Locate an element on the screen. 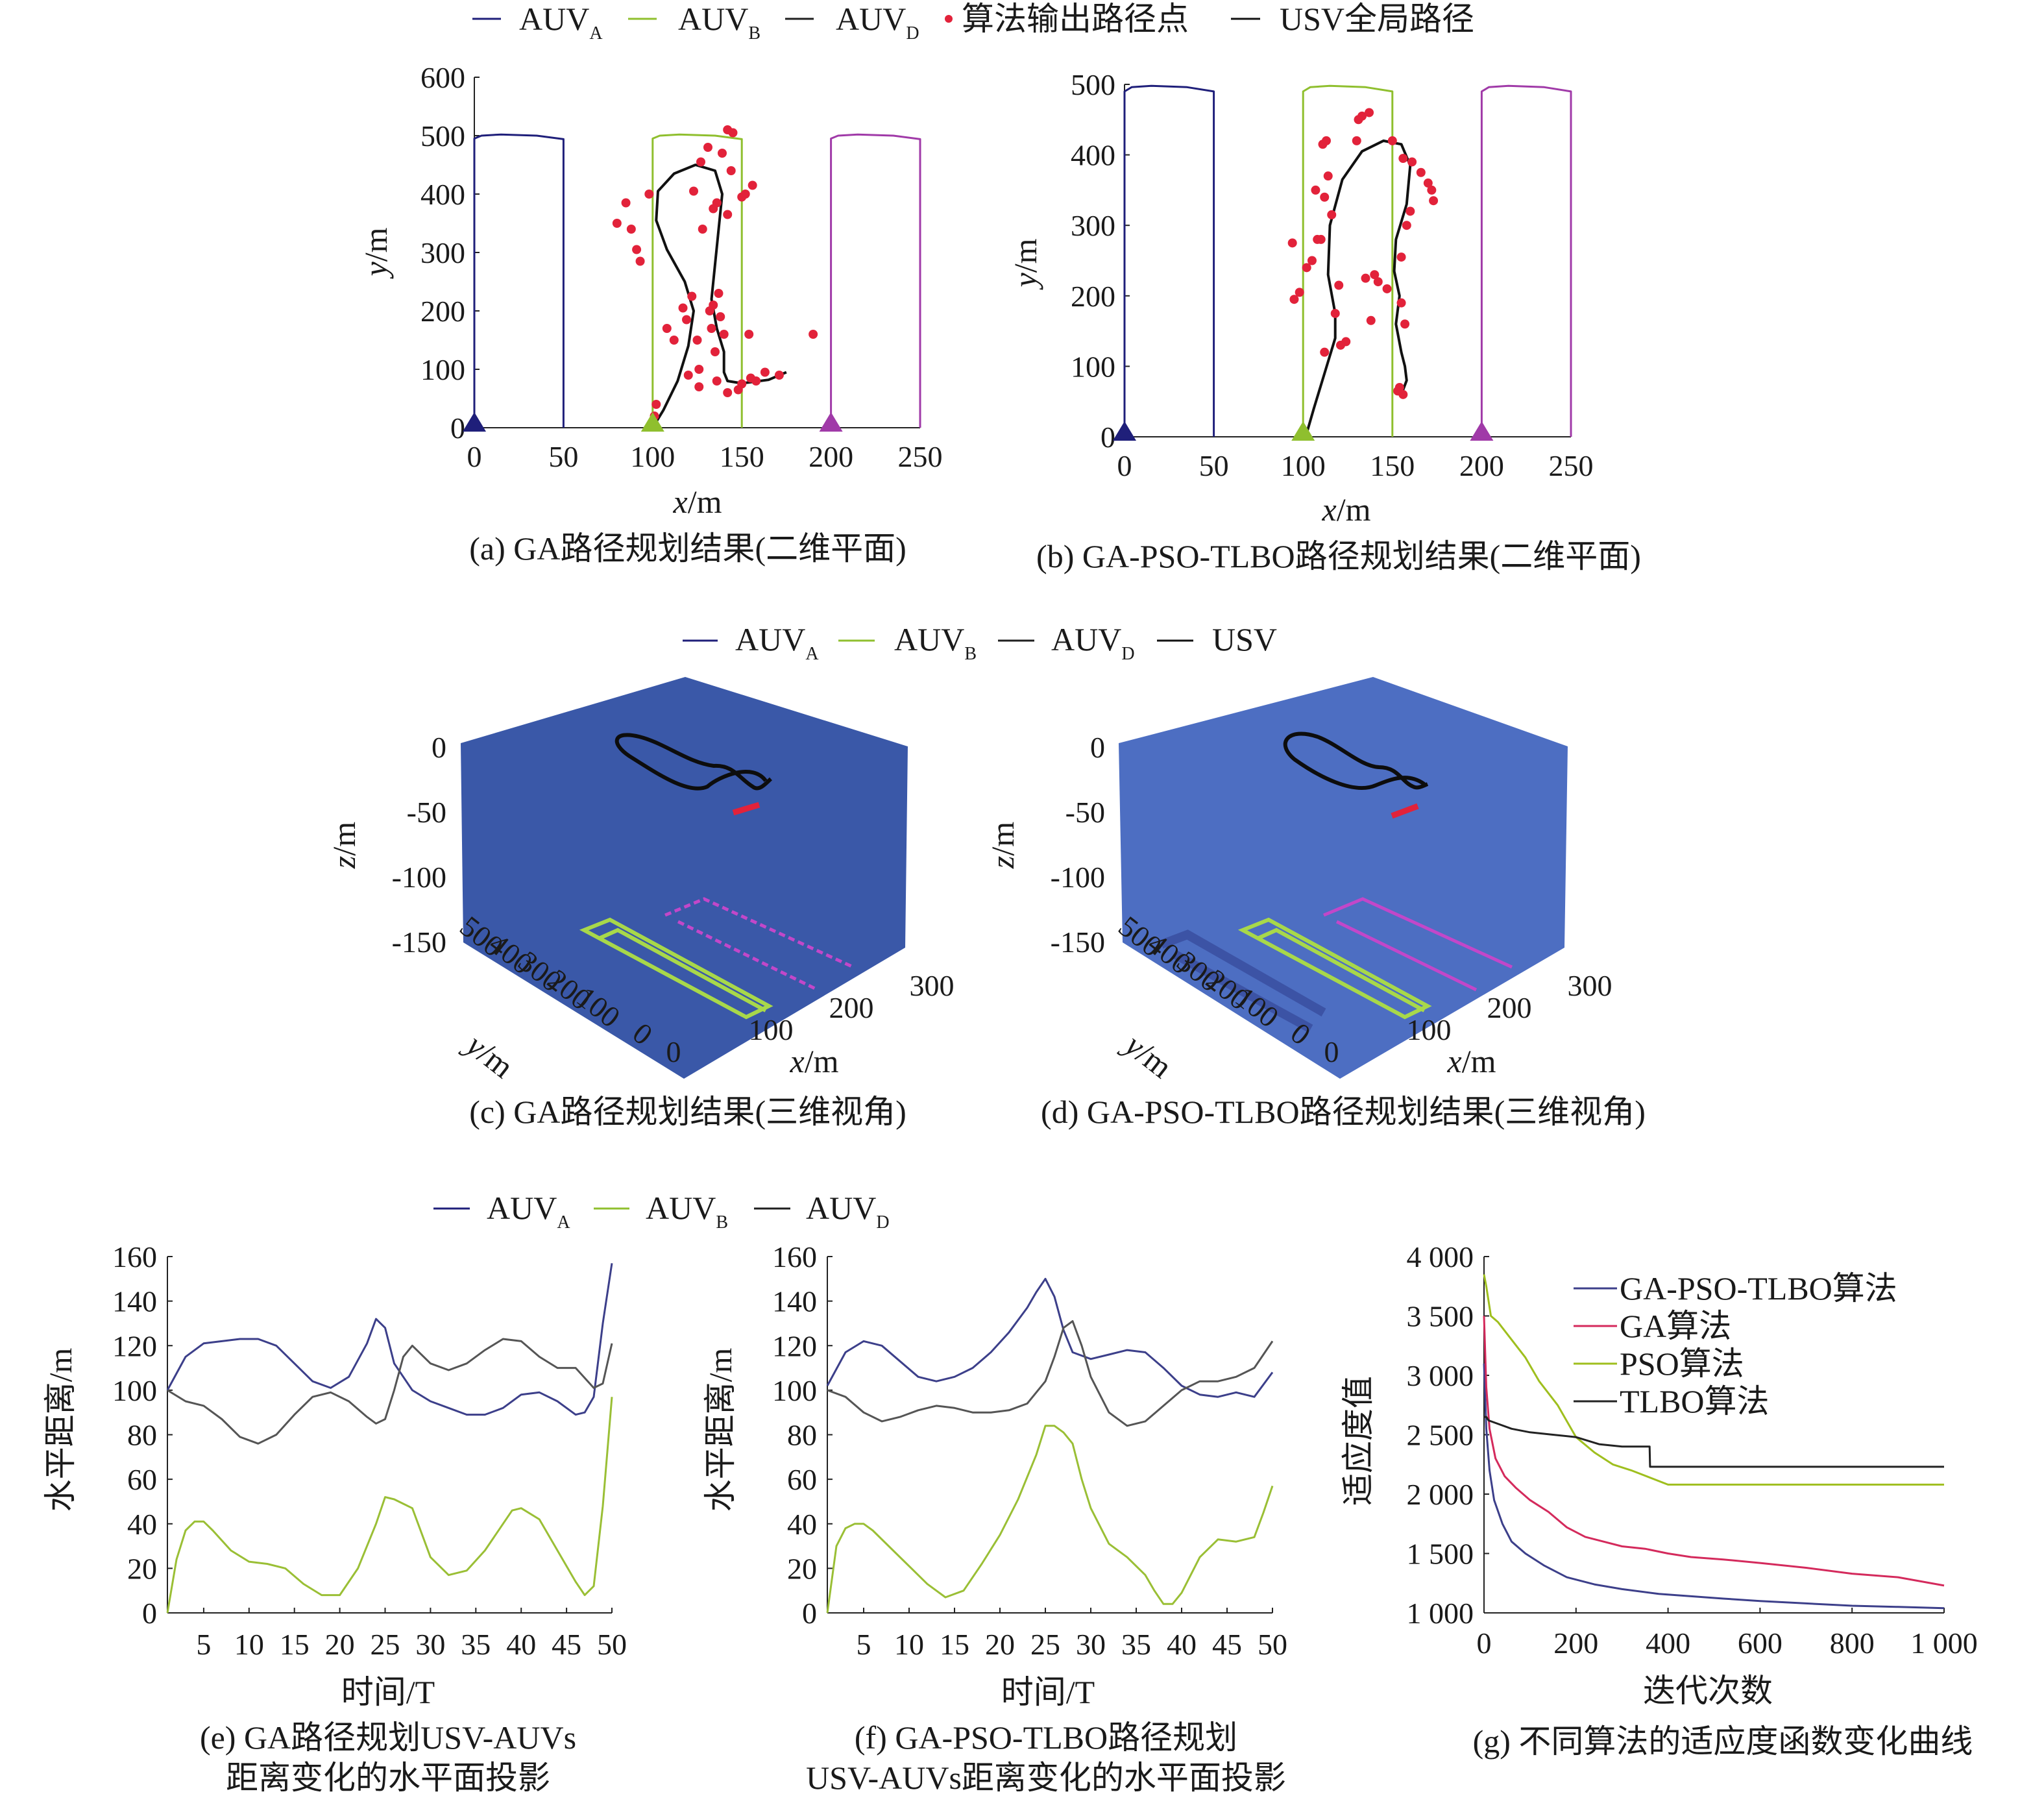 The width and height of the screenshot is (2044, 1805). panel-d-zticks: 0 -50 -100 -150 is located at coordinates (1078, 845).